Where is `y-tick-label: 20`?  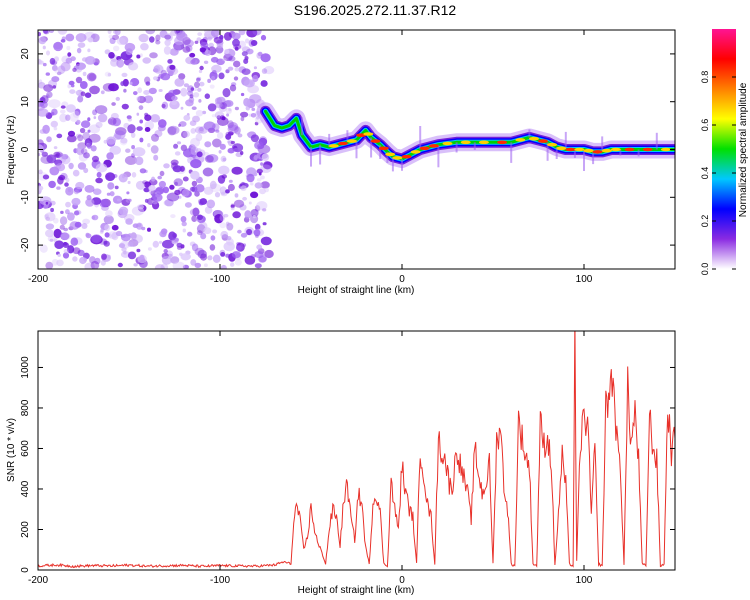
y-tick-label: 20 is located at coordinates (25, 54).